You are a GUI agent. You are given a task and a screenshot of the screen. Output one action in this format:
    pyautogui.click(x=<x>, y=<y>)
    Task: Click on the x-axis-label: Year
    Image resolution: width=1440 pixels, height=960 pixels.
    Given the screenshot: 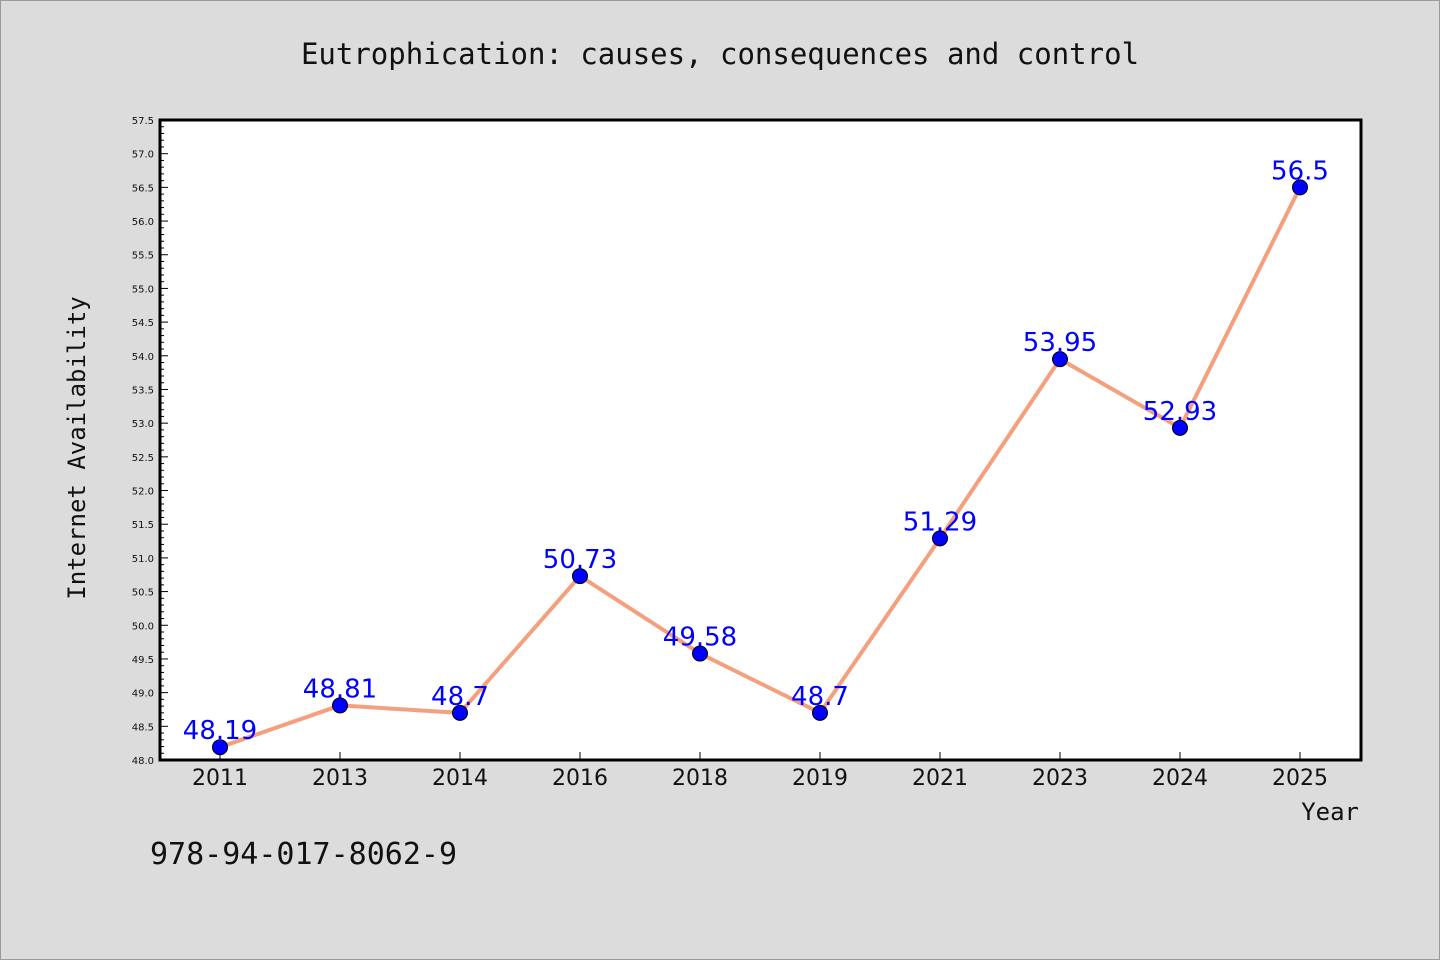 What is the action you would take?
    pyautogui.click(x=1330, y=812)
    